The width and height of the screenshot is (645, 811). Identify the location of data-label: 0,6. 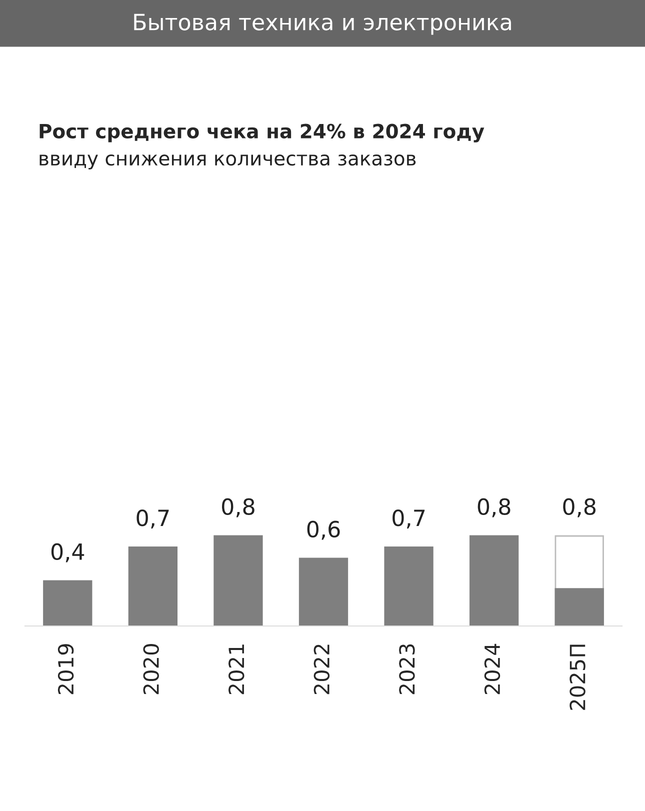
(323, 530).